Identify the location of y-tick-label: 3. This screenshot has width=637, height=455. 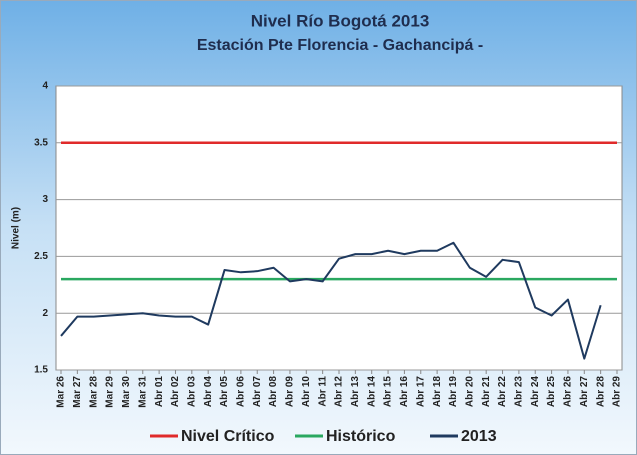
(45, 199).